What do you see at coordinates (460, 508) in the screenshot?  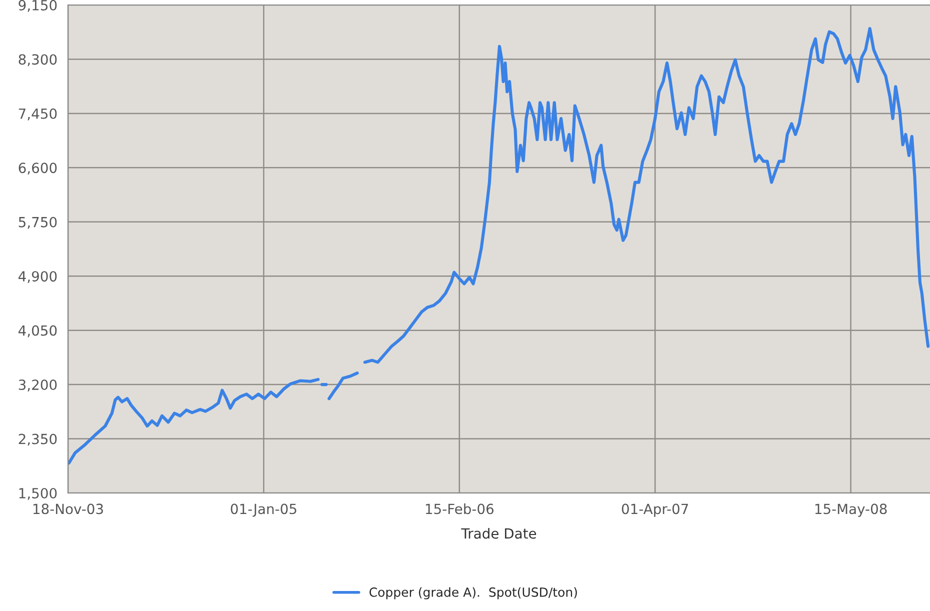 I see `x-tick-label: 15-Feb-06` at bounding box center [460, 508].